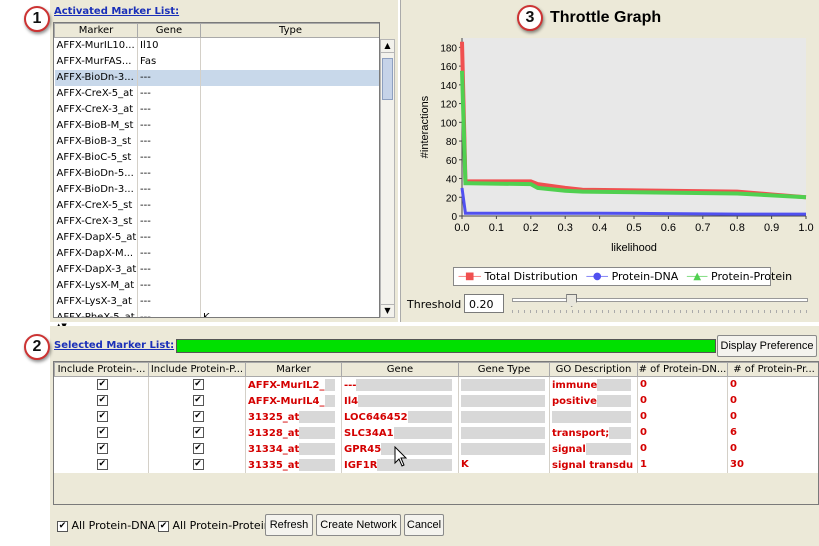 This screenshot has height=546, width=819. I want to click on column-header: Type, so click(289, 30).